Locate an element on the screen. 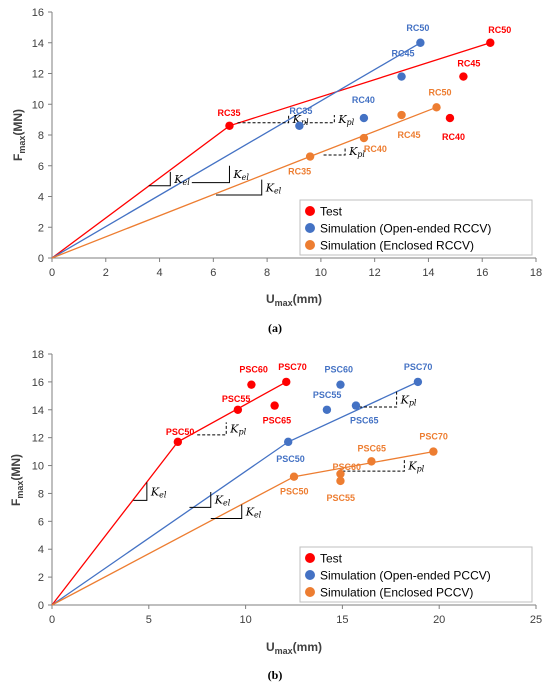  y-tick-label: 10 is located at coordinates (38, 105).